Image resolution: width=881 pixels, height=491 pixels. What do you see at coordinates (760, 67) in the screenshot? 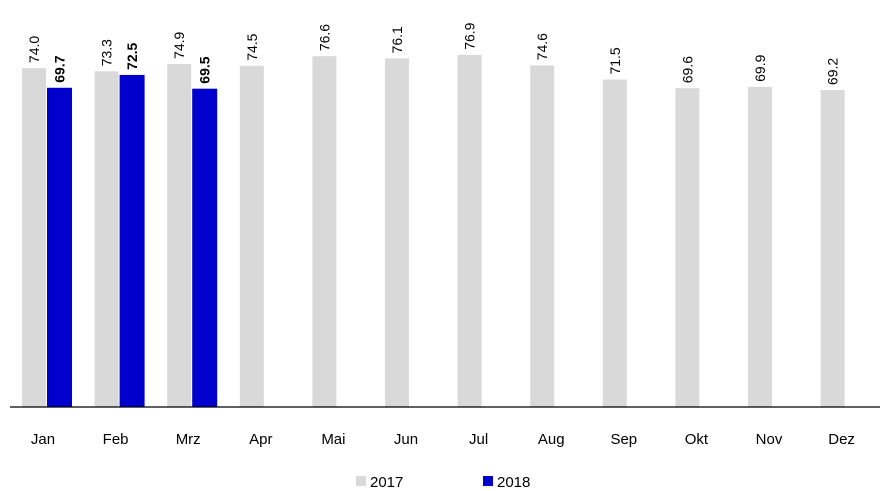
I see `value-label: 69.9` at bounding box center [760, 67].